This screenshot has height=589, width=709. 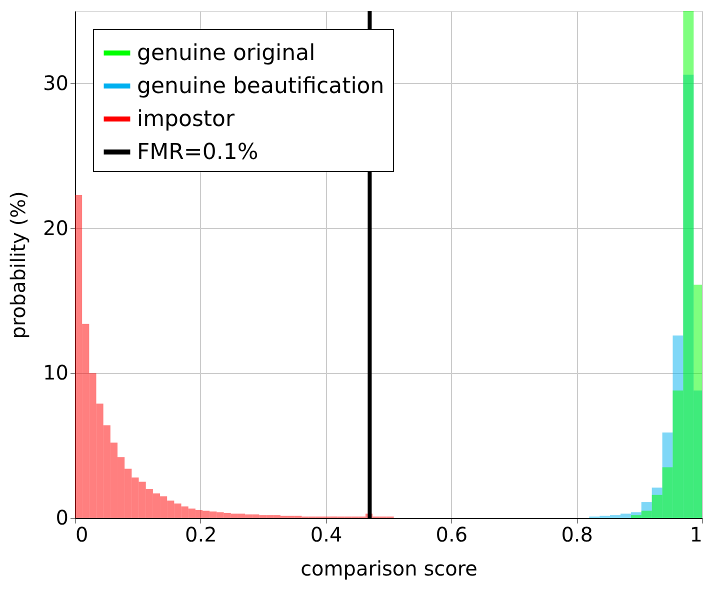 I want to click on legend-label: genuine beautification, so click(x=260, y=86).